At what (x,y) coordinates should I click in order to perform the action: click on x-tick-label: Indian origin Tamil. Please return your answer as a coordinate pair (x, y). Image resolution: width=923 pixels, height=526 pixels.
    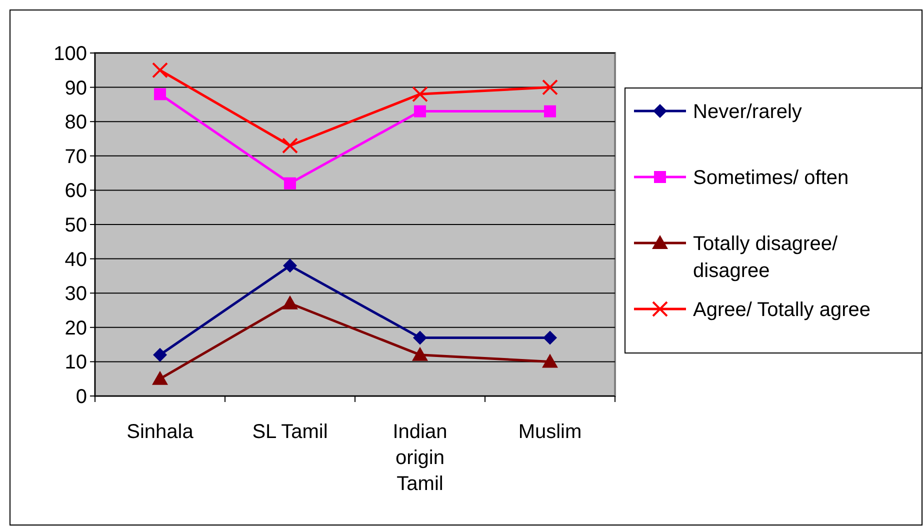
    Looking at the image, I should click on (420, 458).